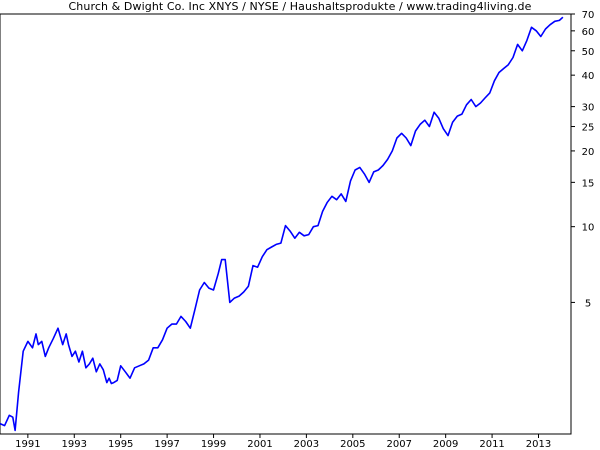  What do you see at coordinates (259, 444) in the screenshot?
I see `x-tick-label: 2001` at bounding box center [259, 444].